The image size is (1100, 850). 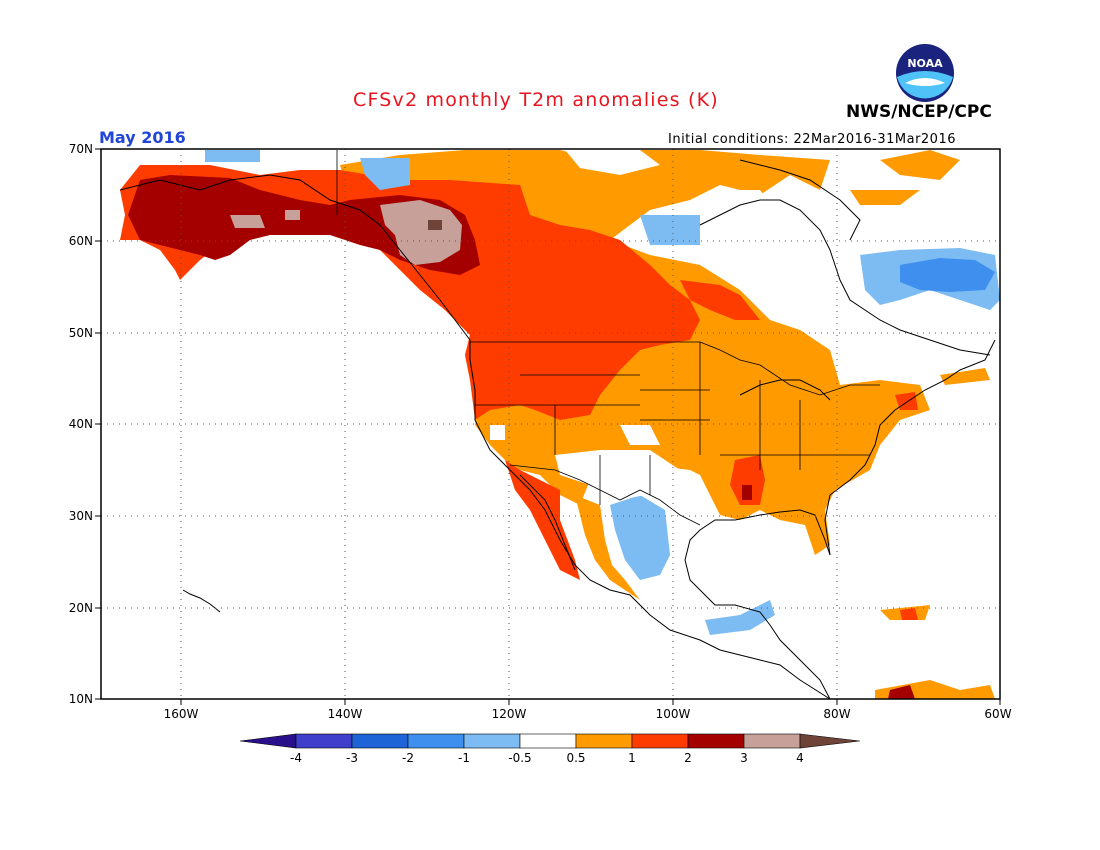 What do you see at coordinates (947, 275) in the screenshot?
I see `anomaly-region-neg1-neg2` at bounding box center [947, 275].